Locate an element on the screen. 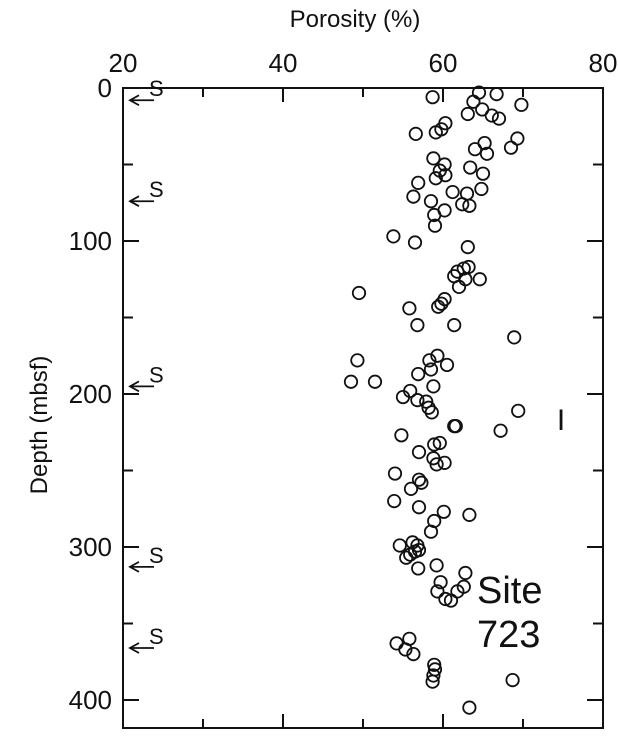  y-tick-label: 300 is located at coordinates (90, 547).